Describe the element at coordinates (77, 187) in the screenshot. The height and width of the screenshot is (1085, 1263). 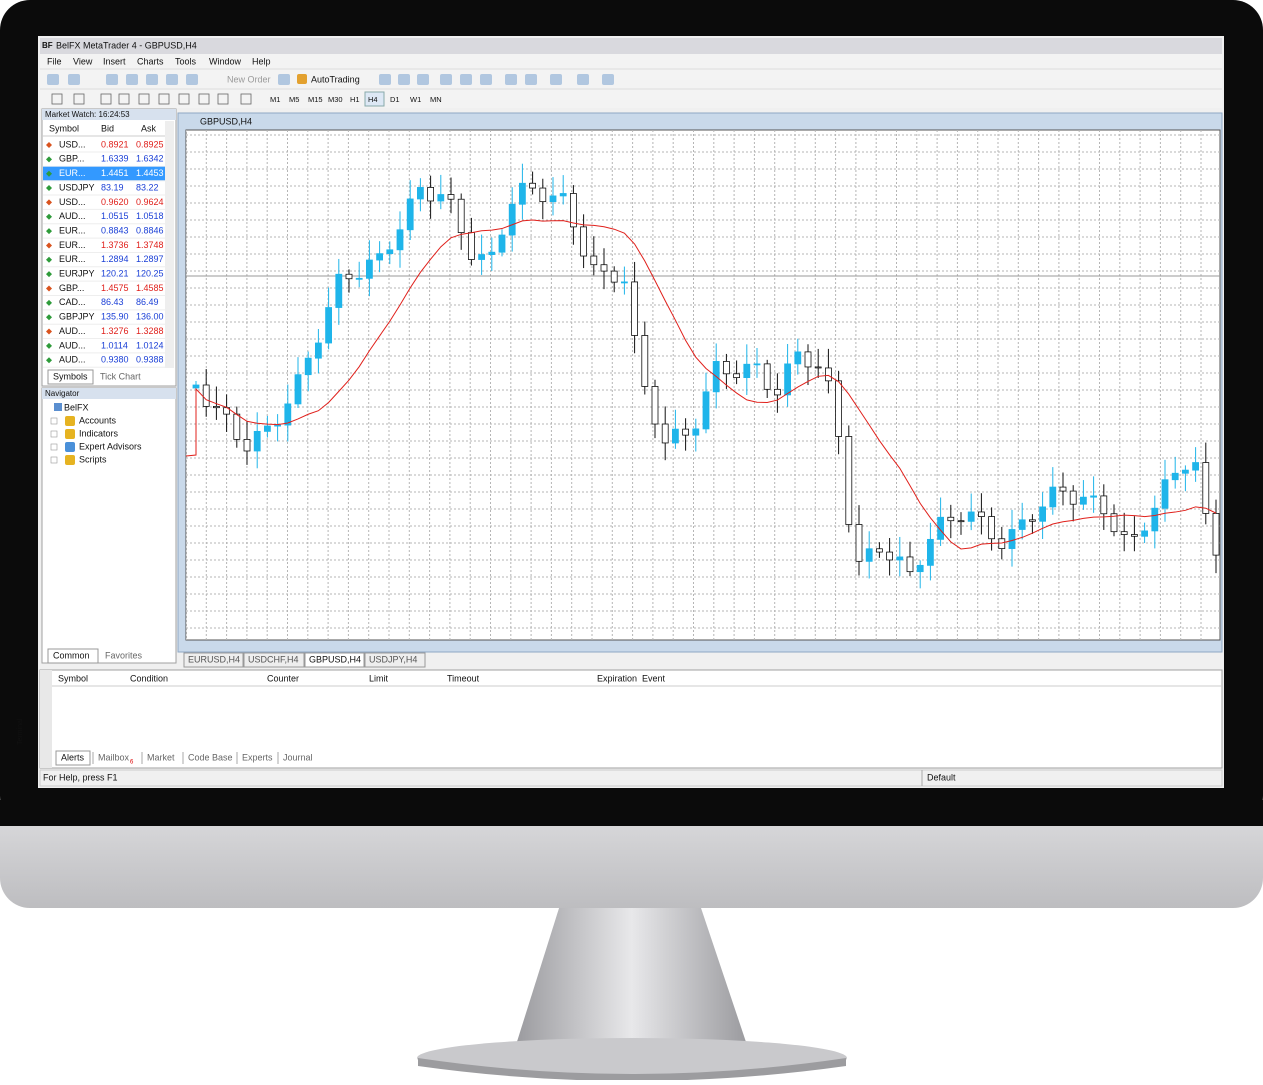
I see `symbol: USDJPY` at that location.